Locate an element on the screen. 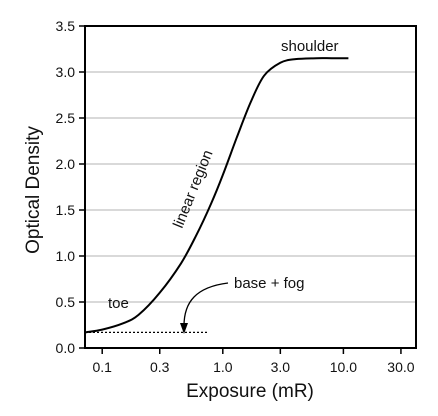  x-tick-label: 30.0 is located at coordinates (400, 367).